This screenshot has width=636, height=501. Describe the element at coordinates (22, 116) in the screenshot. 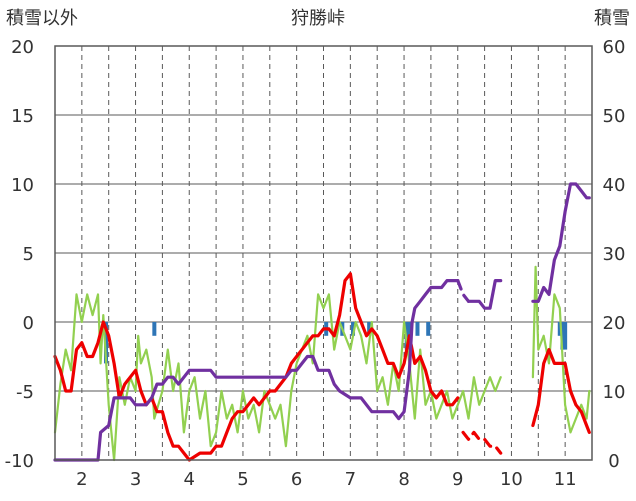

I see `left-tick-label: 15` at that location.